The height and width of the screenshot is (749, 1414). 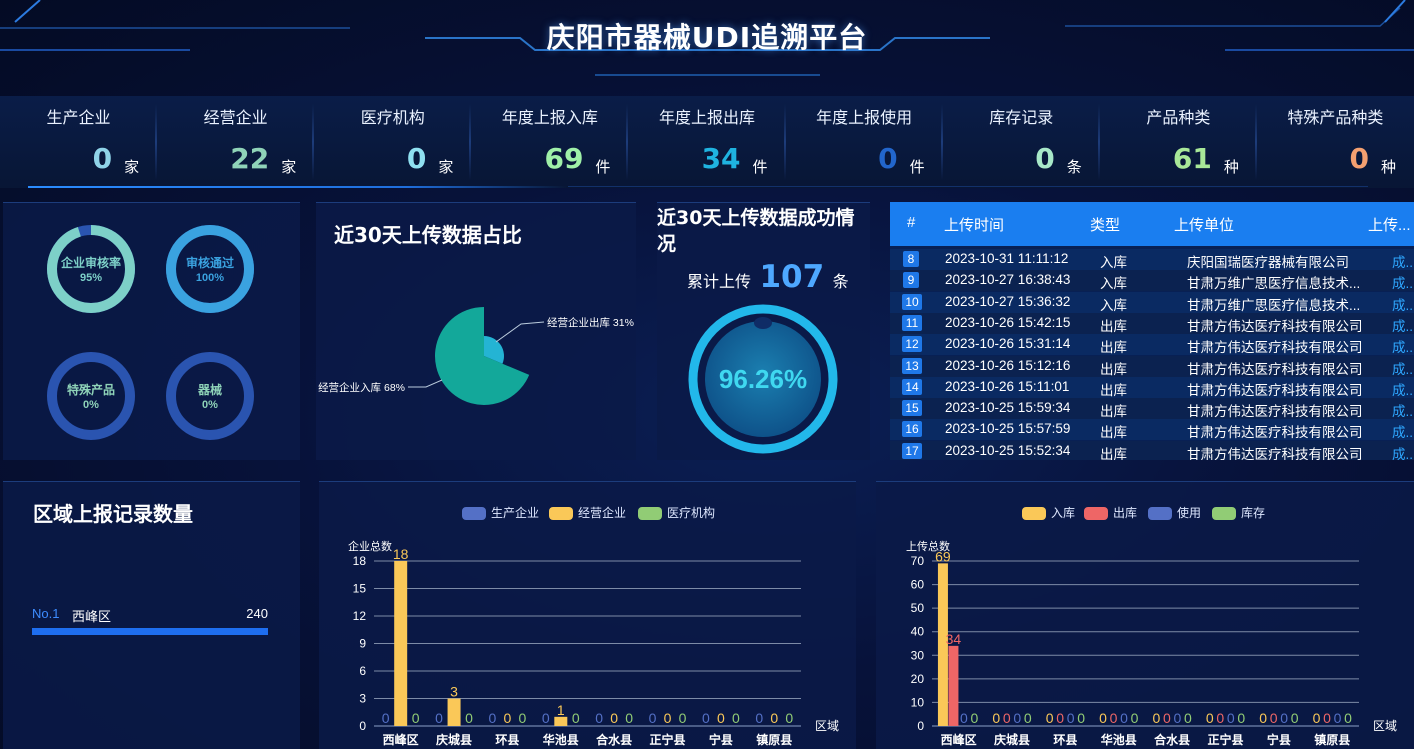 I want to click on x-tick-label: 合水县, so click(x=1172, y=739).